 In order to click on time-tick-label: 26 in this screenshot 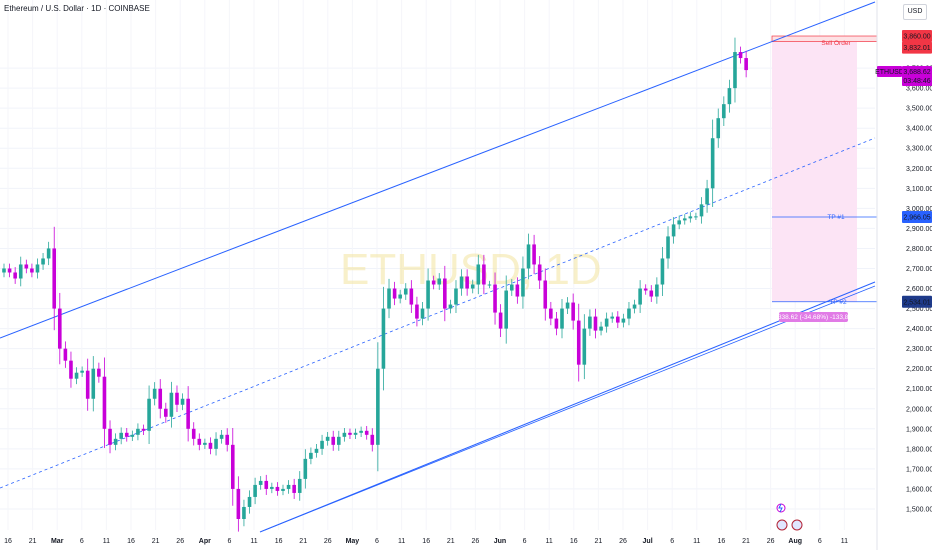, I will do `click(771, 541)`.